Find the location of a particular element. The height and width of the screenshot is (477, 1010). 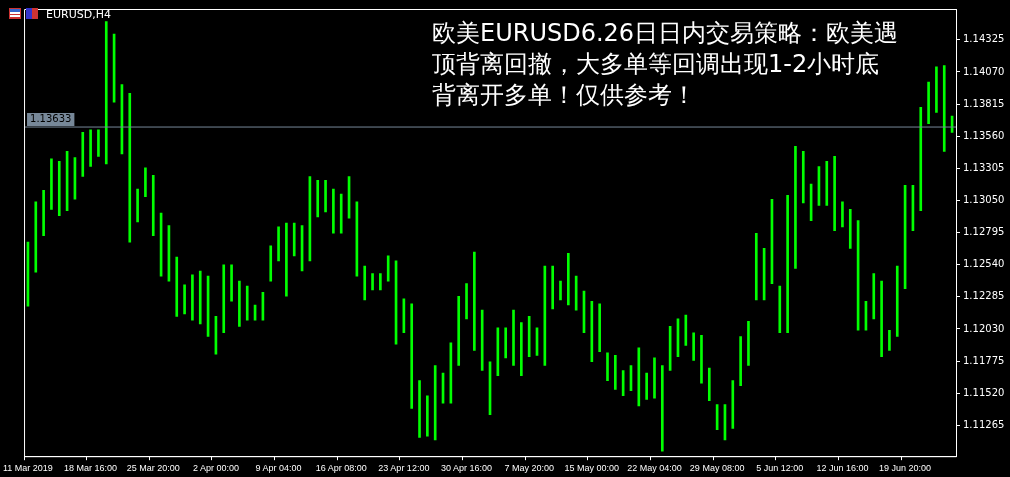

ref-line-label: 1.13633 is located at coordinates (51, 119).